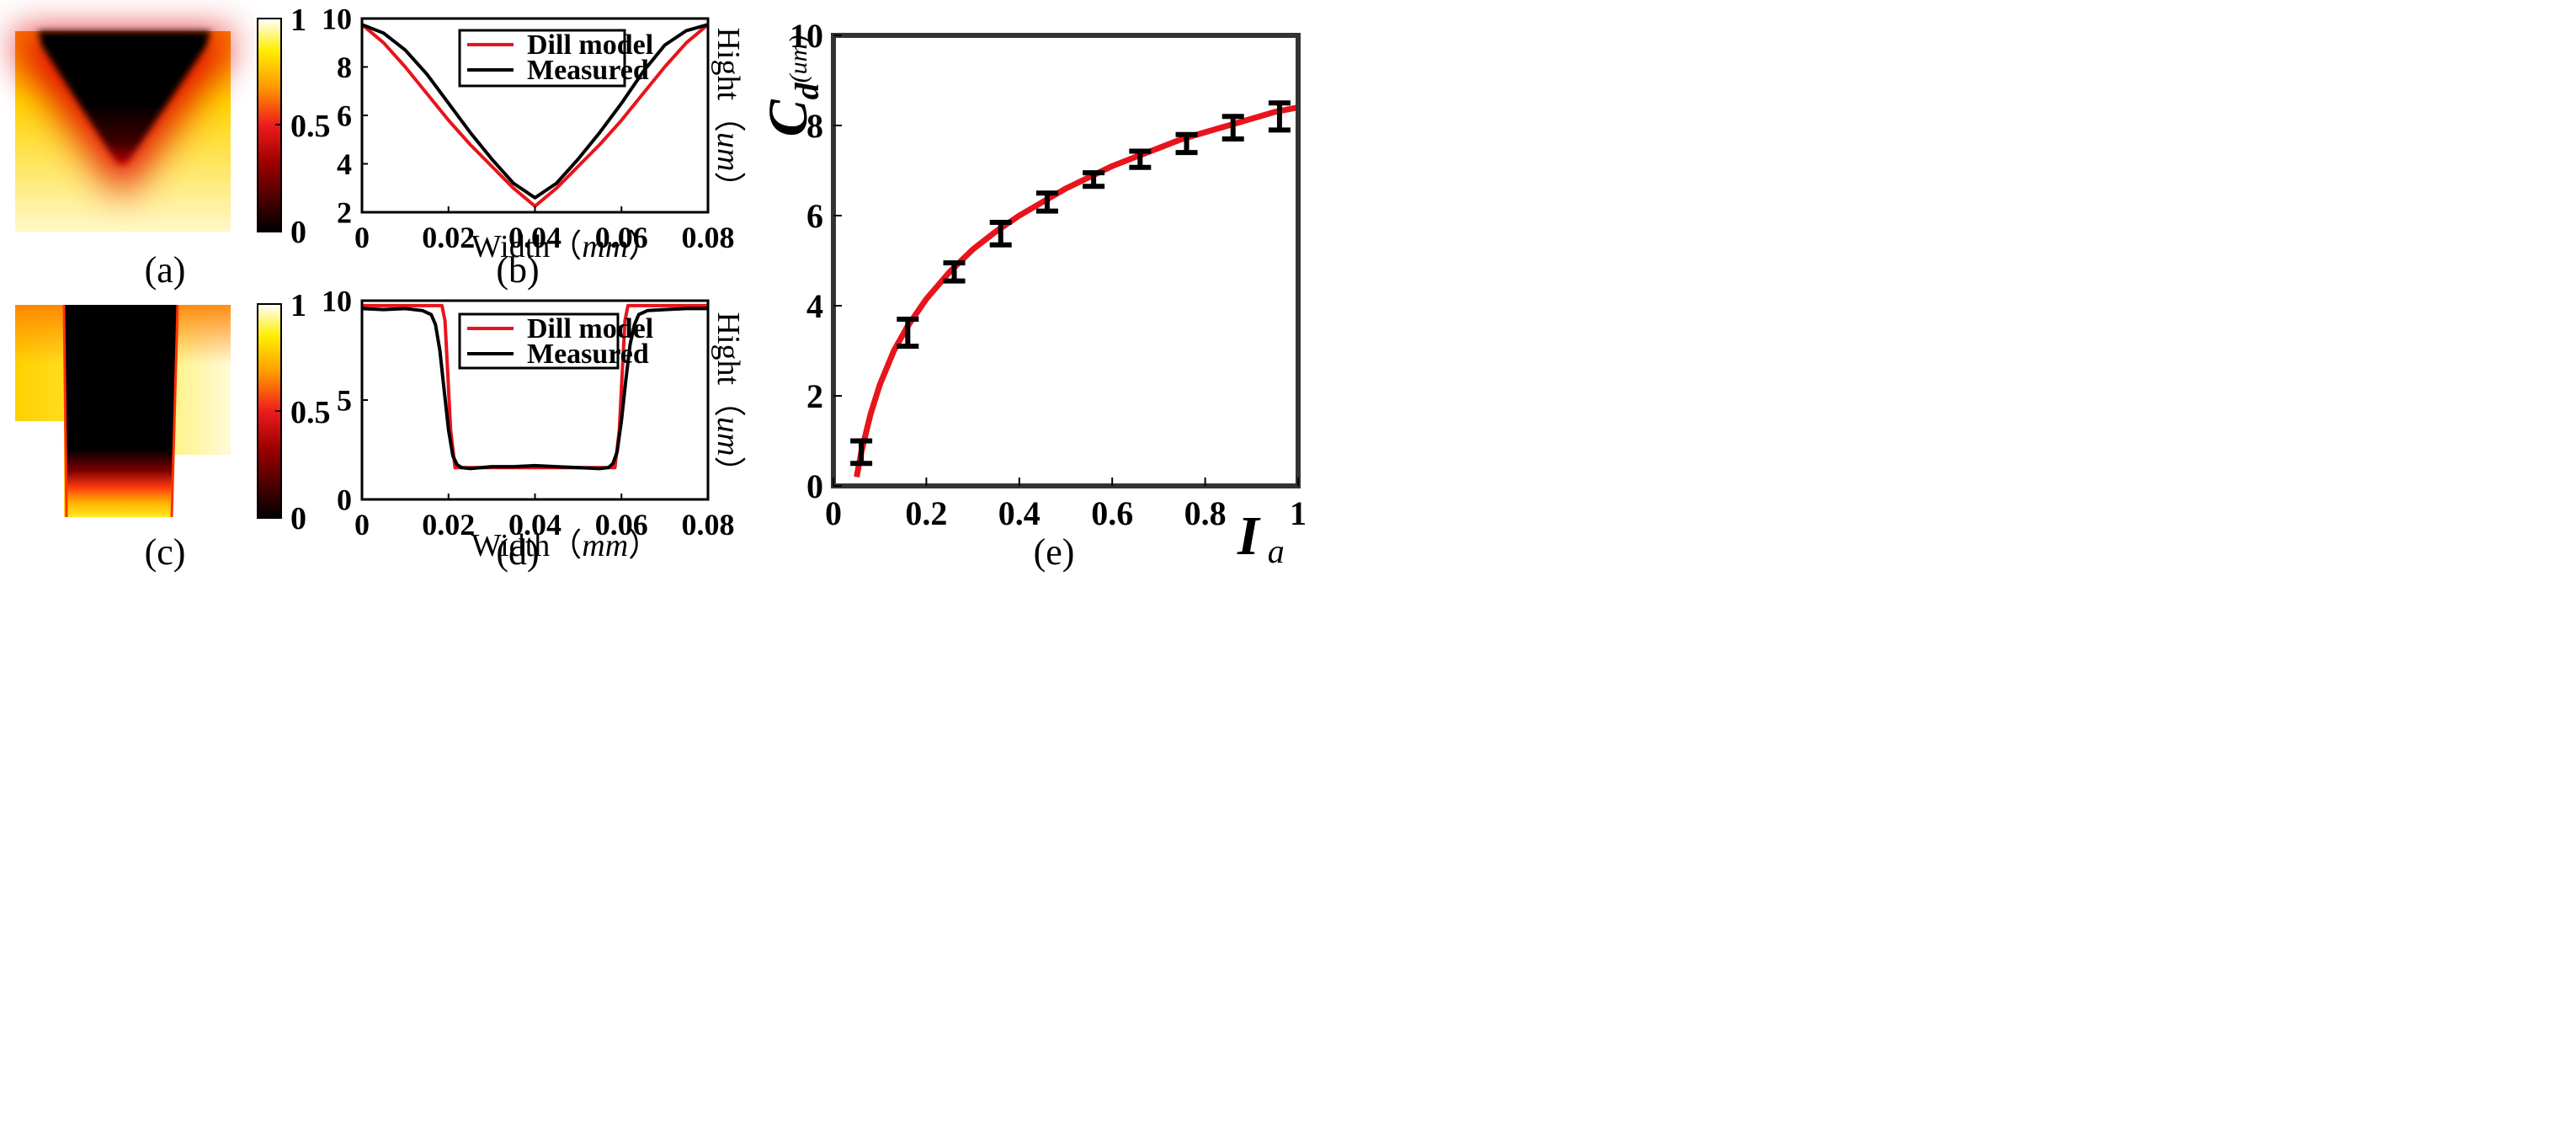 The image size is (2576, 1126). What do you see at coordinates (345, 67) in the screenshot?
I see `chart-b-ytick-label: 8` at bounding box center [345, 67].